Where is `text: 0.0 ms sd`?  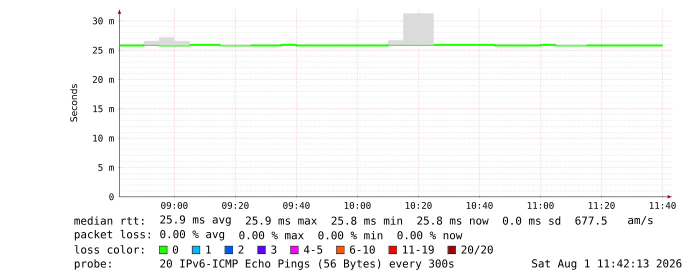
text: 0.0 ms sd is located at coordinates (531, 220).